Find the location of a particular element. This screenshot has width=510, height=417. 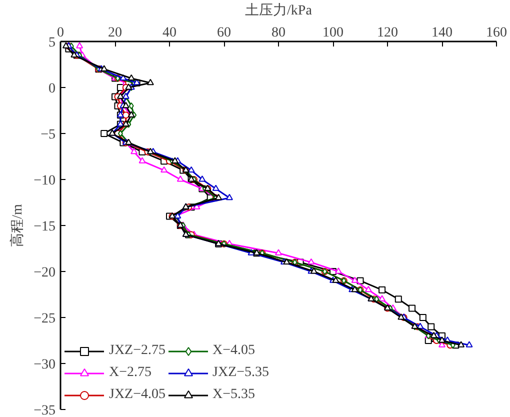

legend-label: X−5.35 is located at coordinates (234, 395).